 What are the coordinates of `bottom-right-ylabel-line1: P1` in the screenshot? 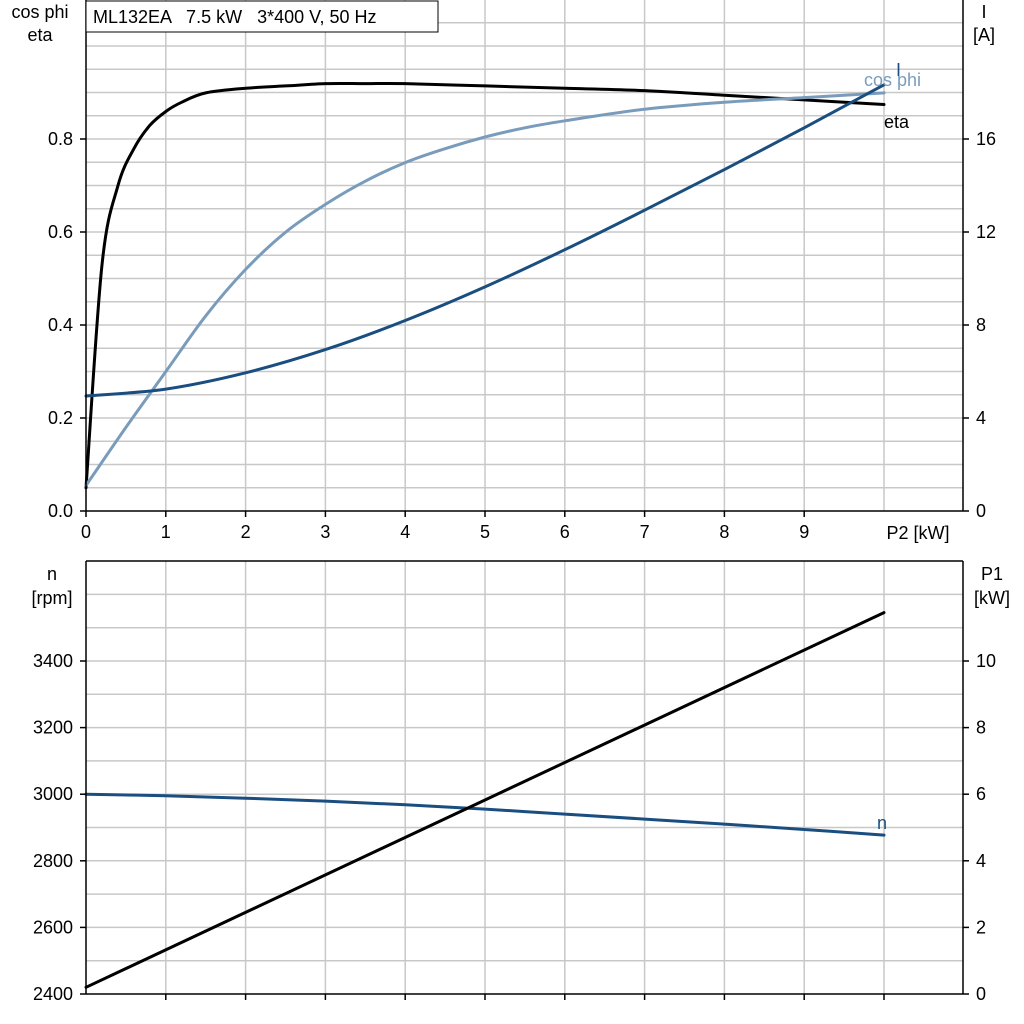 It's located at (992, 574).